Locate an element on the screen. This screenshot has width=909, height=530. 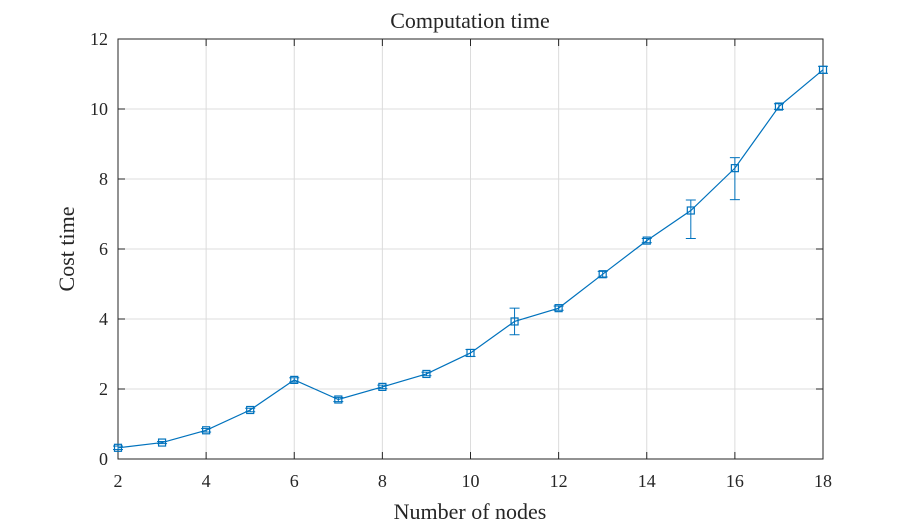
x-tick-label: 18 is located at coordinates (823, 481).